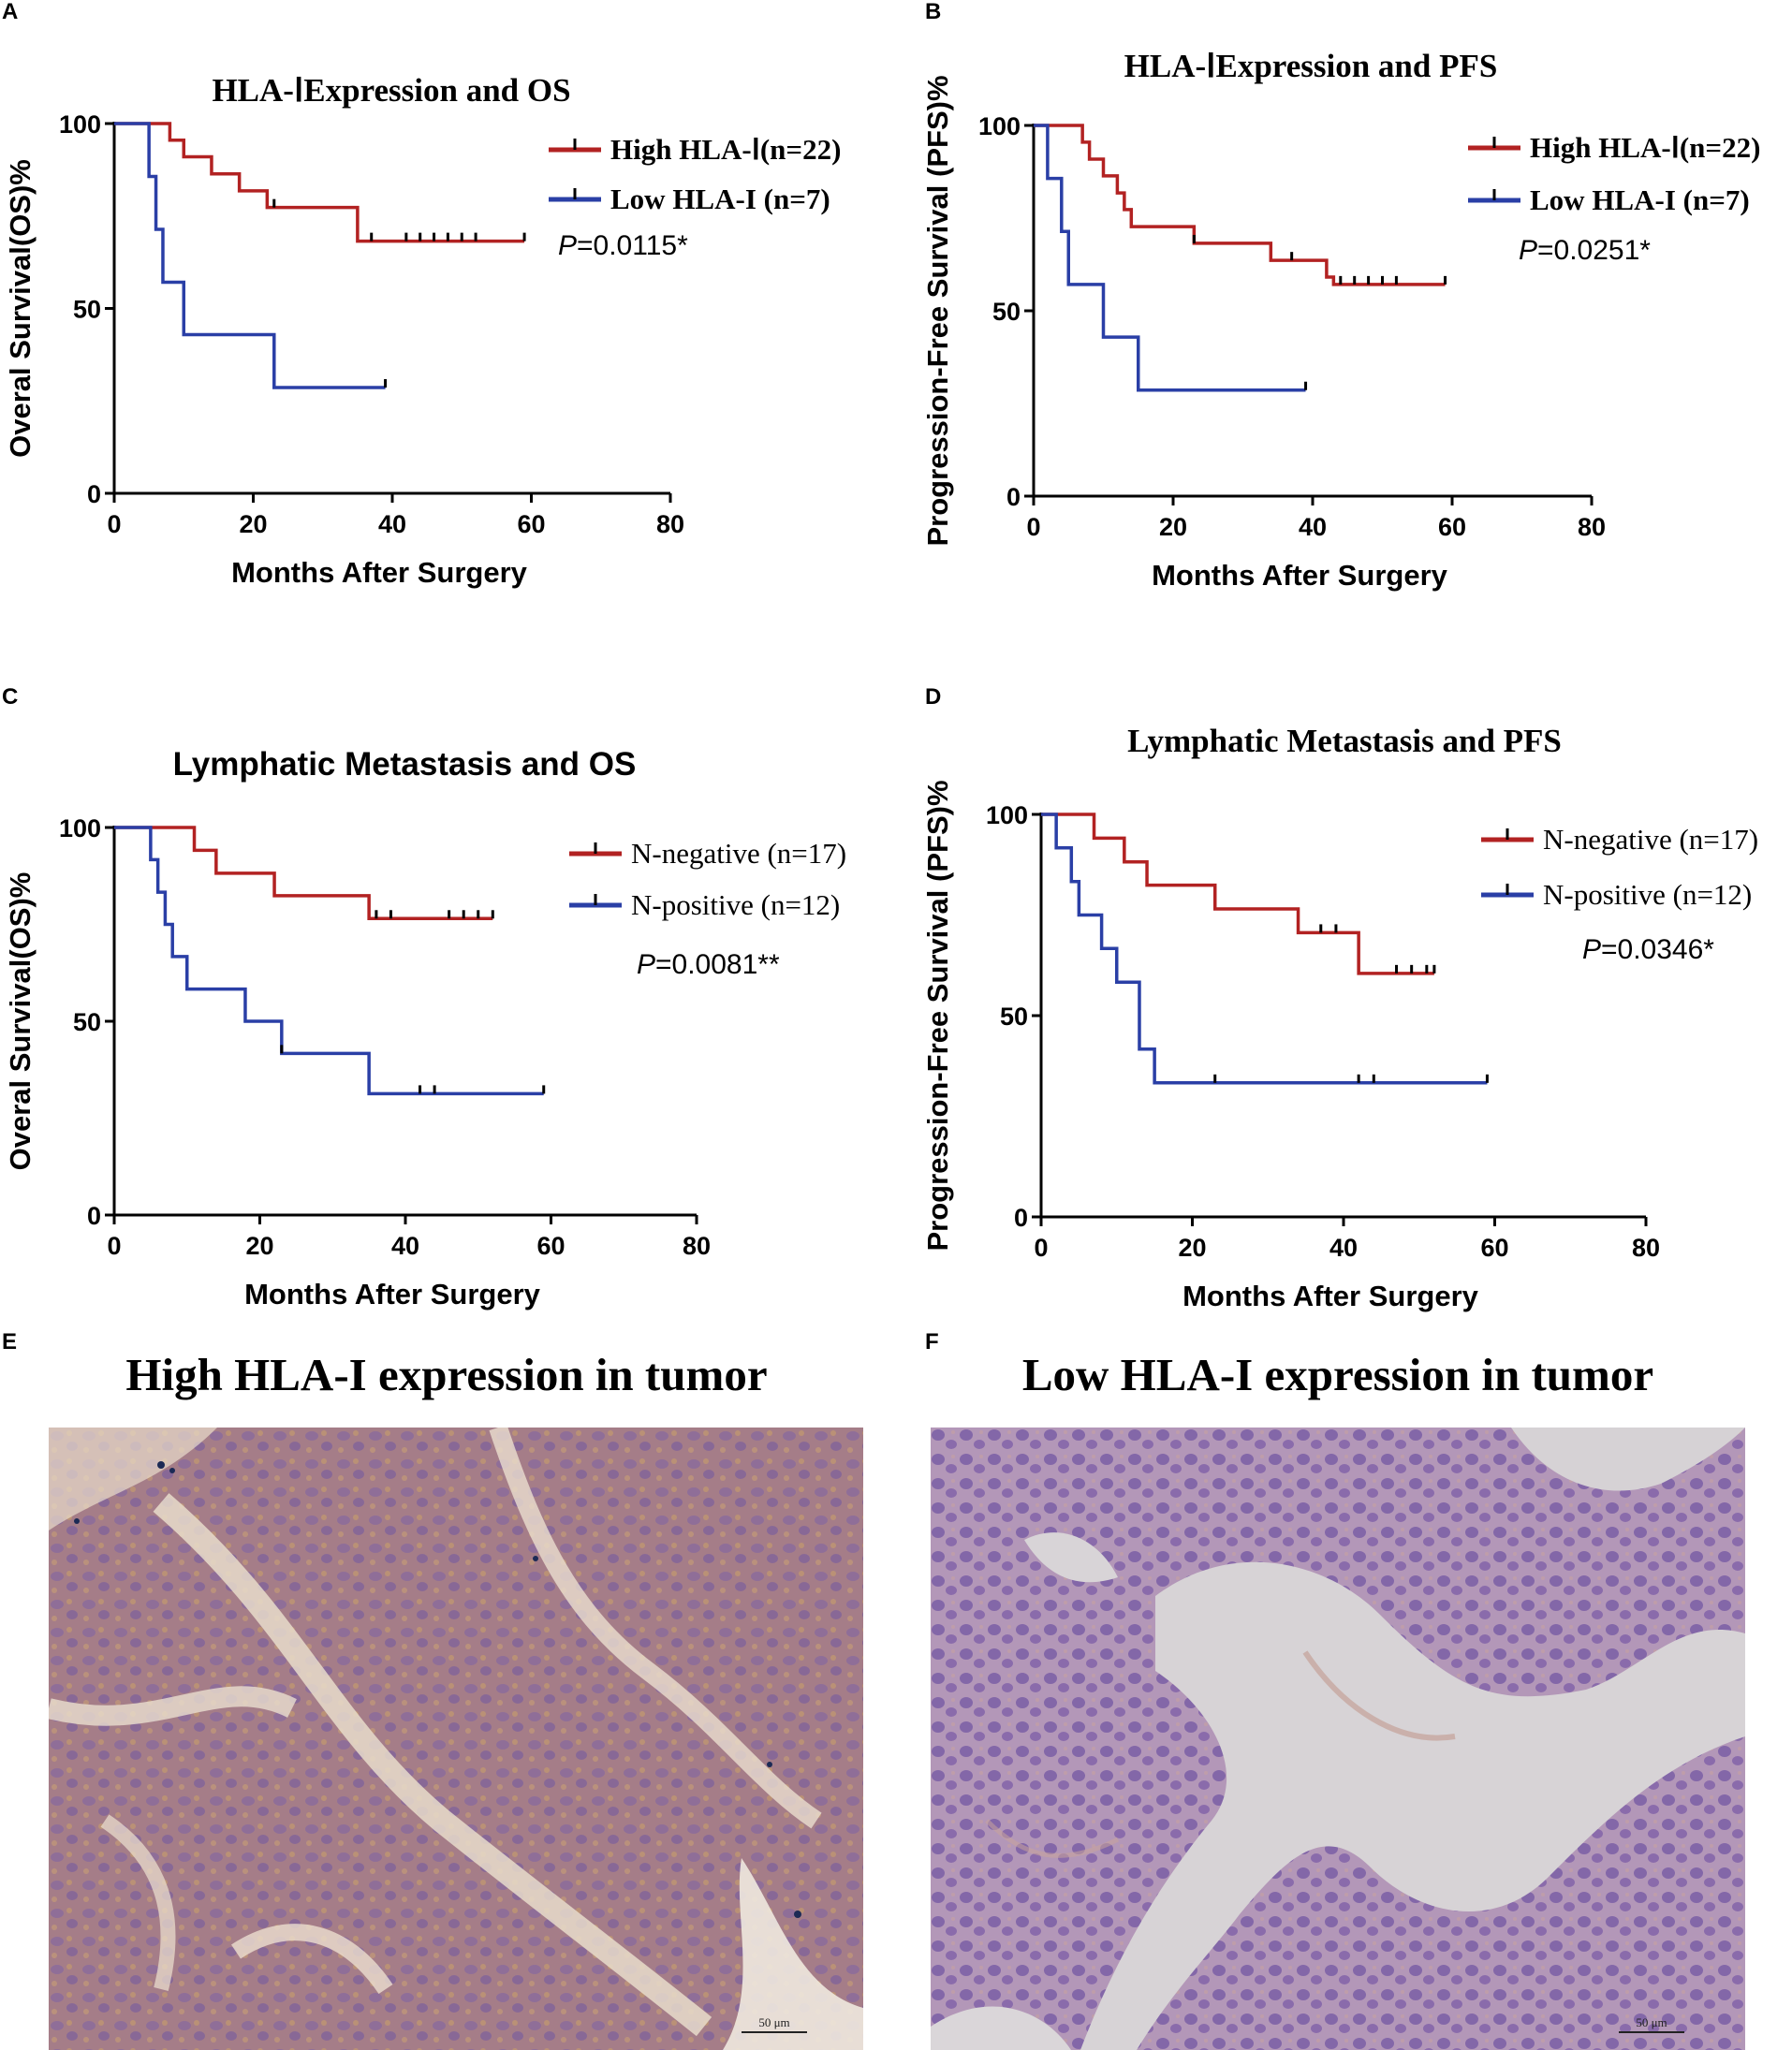 This screenshot has height=2050, width=1792. What do you see at coordinates (717, 965) in the screenshot?
I see `p-value-number: =0.0081**` at bounding box center [717, 965].